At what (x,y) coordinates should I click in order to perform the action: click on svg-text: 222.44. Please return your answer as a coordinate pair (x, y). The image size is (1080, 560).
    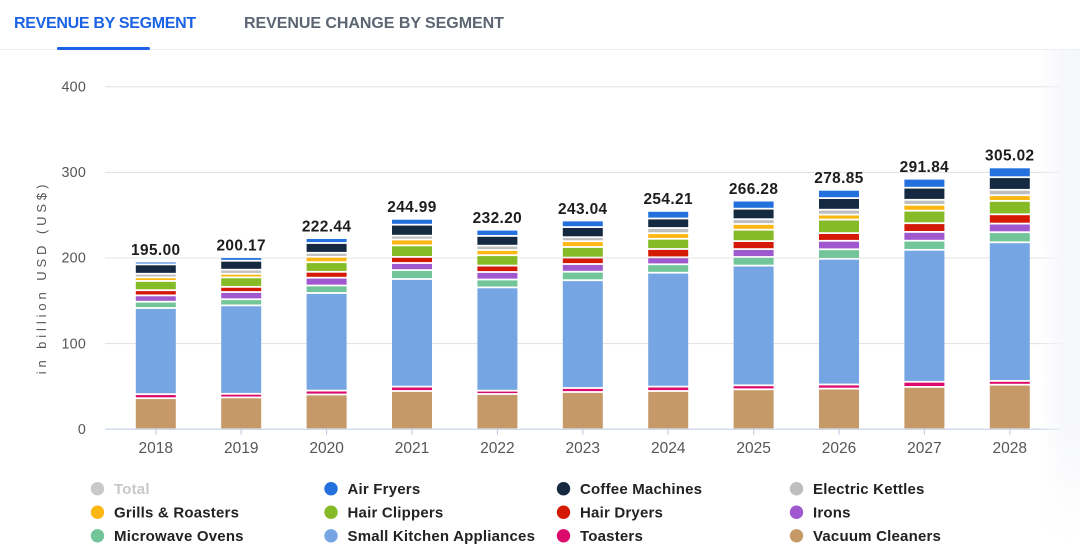
    Looking at the image, I should click on (327, 226).